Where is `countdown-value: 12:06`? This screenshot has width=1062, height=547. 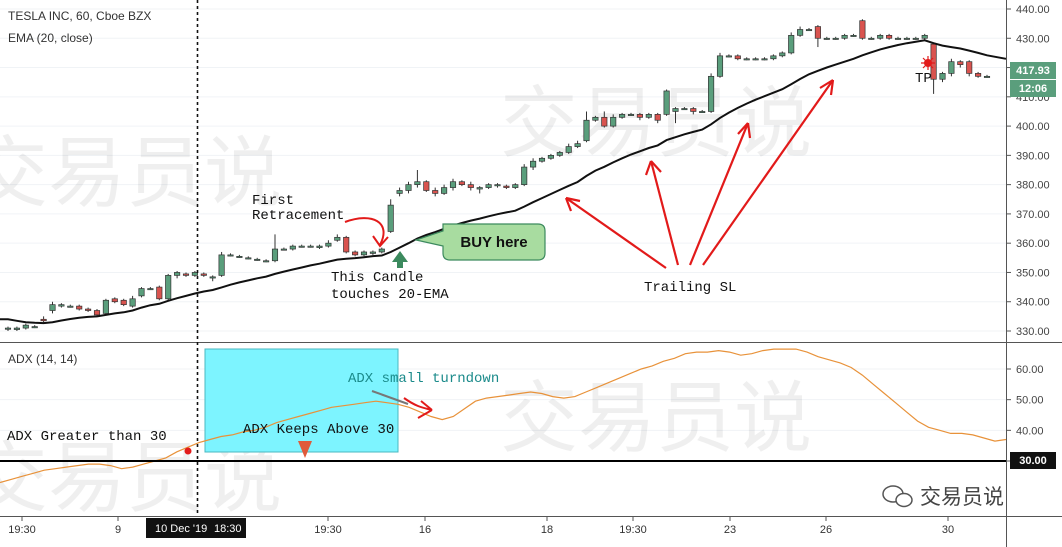 countdown-value: 12:06 is located at coordinates (1033, 89).